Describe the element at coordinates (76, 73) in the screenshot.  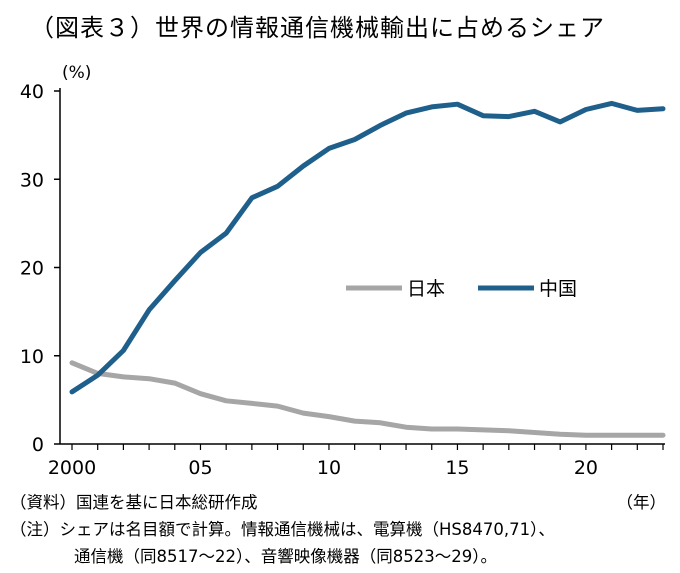
I see `y-unit-label: (%)` at that location.